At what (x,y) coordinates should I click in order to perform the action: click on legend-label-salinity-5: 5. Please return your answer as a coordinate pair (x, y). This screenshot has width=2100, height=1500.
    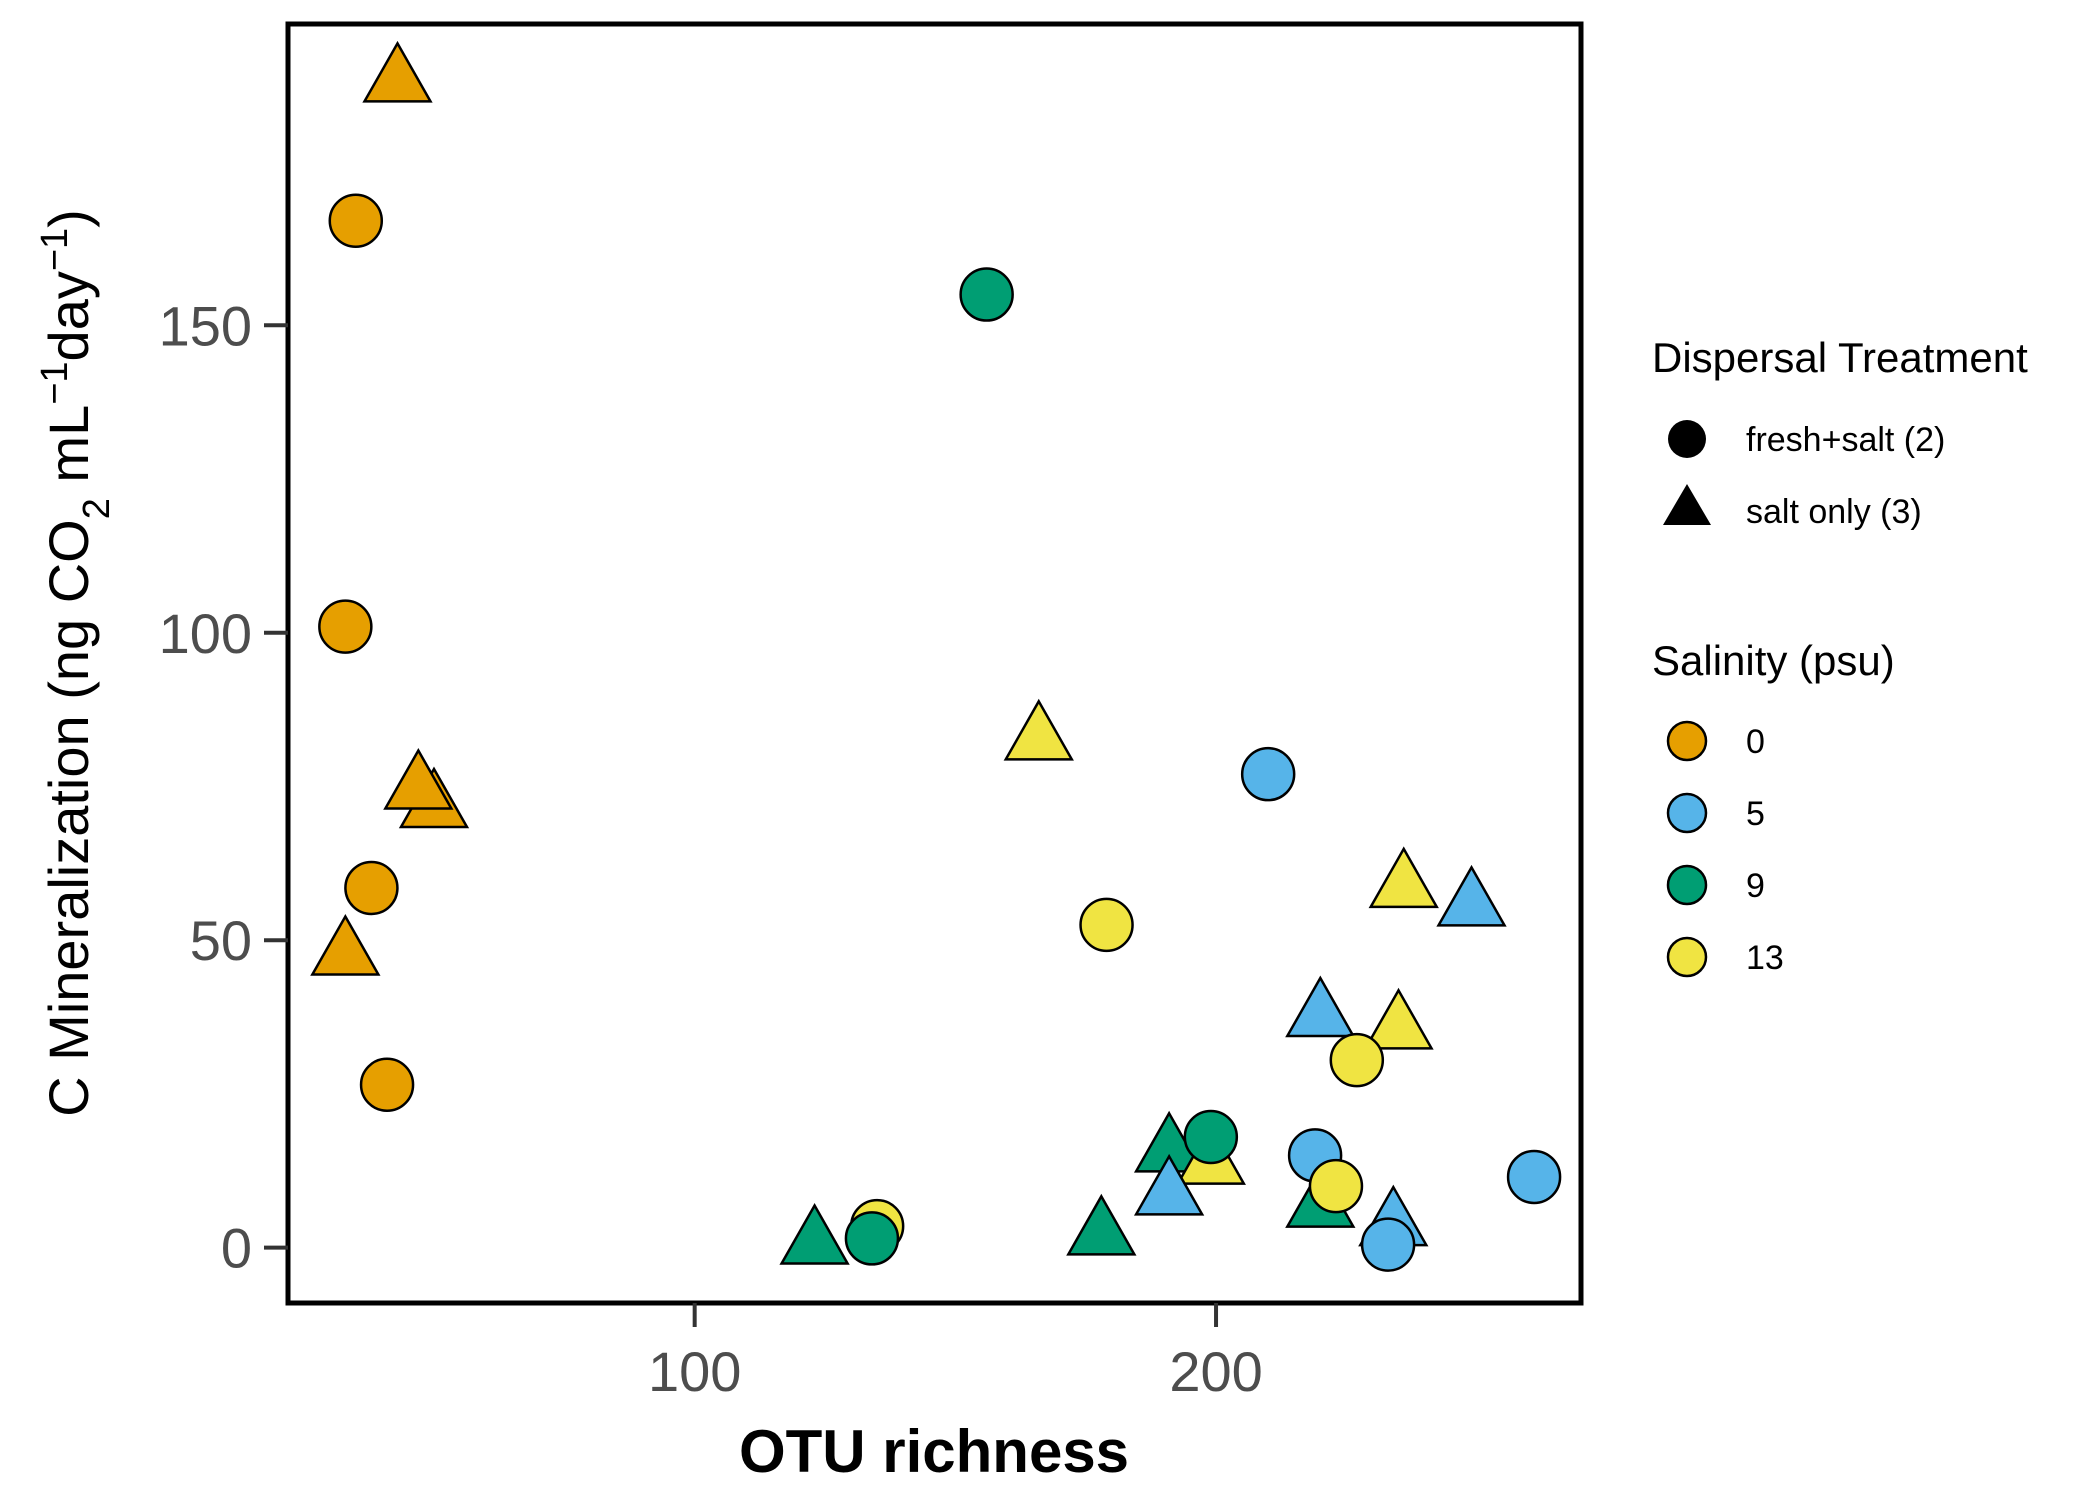
    Looking at the image, I should click on (1755, 814).